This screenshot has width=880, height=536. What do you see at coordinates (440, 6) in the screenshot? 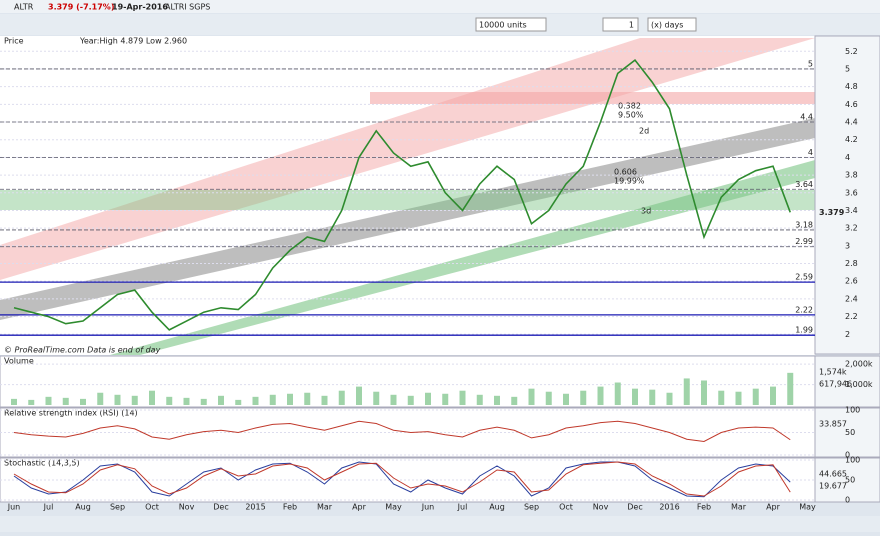
I see `title-bar` at bounding box center [440, 6].